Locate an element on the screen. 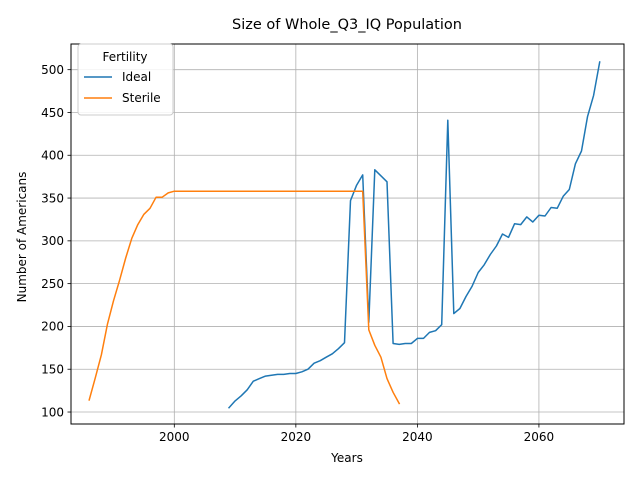 The image size is (640, 480). legend-title: Fertility is located at coordinates (124, 57).